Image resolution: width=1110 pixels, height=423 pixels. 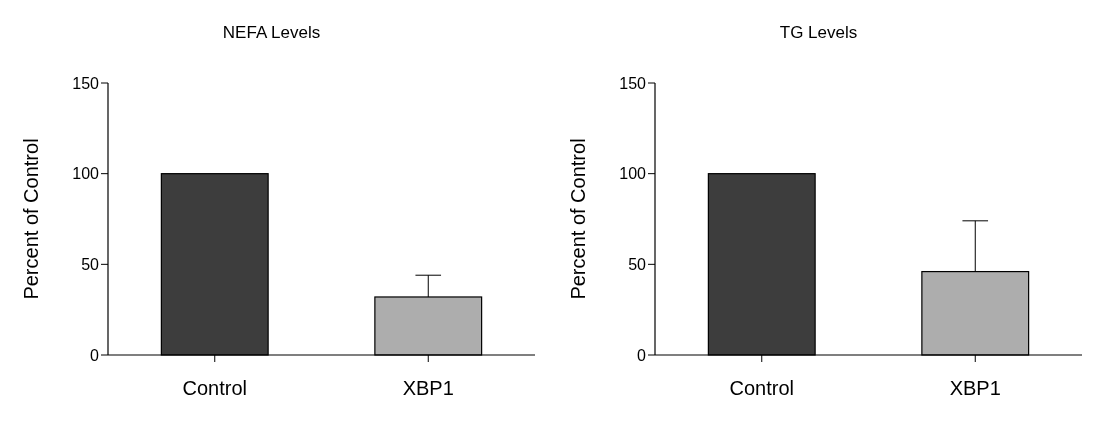 I want to click on chart-title: NEFA Levels, so click(x=271, y=32).